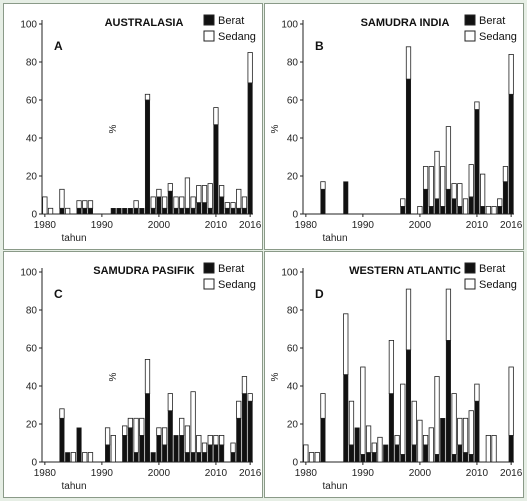 The width and height of the screenshot is (527, 501). I want to click on panel-letter: A, so click(58, 46).